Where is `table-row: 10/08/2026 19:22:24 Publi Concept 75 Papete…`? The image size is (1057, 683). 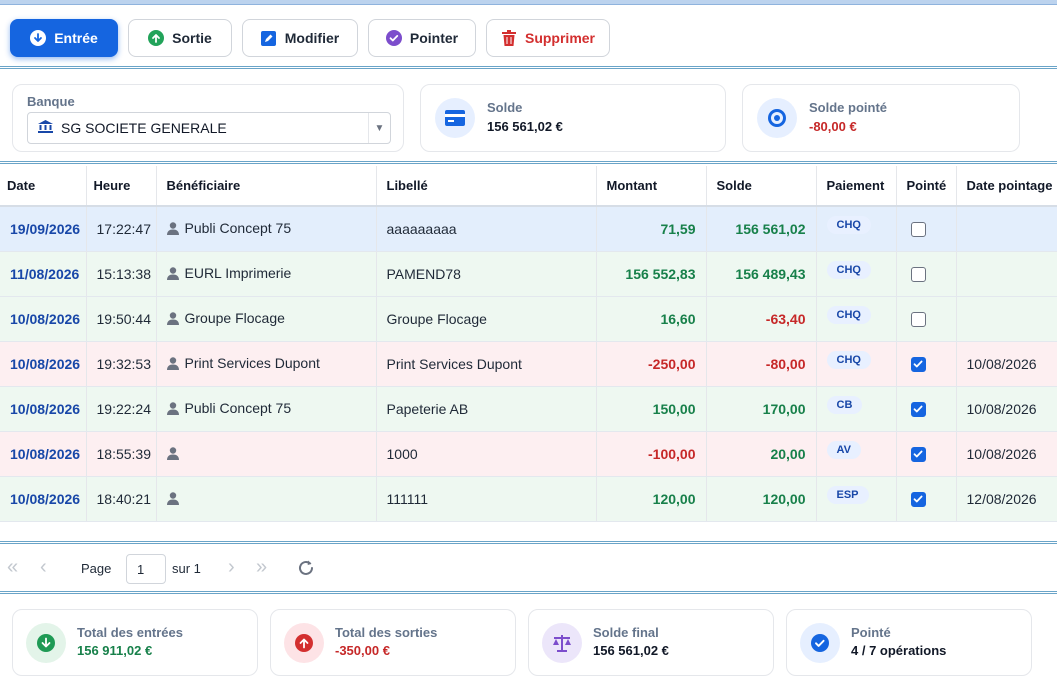
table-row: 10/08/2026 19:22:24 Publi Concept 75 Papete… is located at coordinates (528, 409).